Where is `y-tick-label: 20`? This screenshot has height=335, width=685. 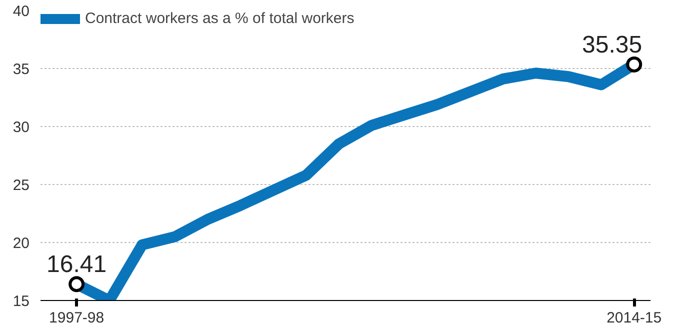
y-tick-label: 20 is located at coordinates (21, 243).